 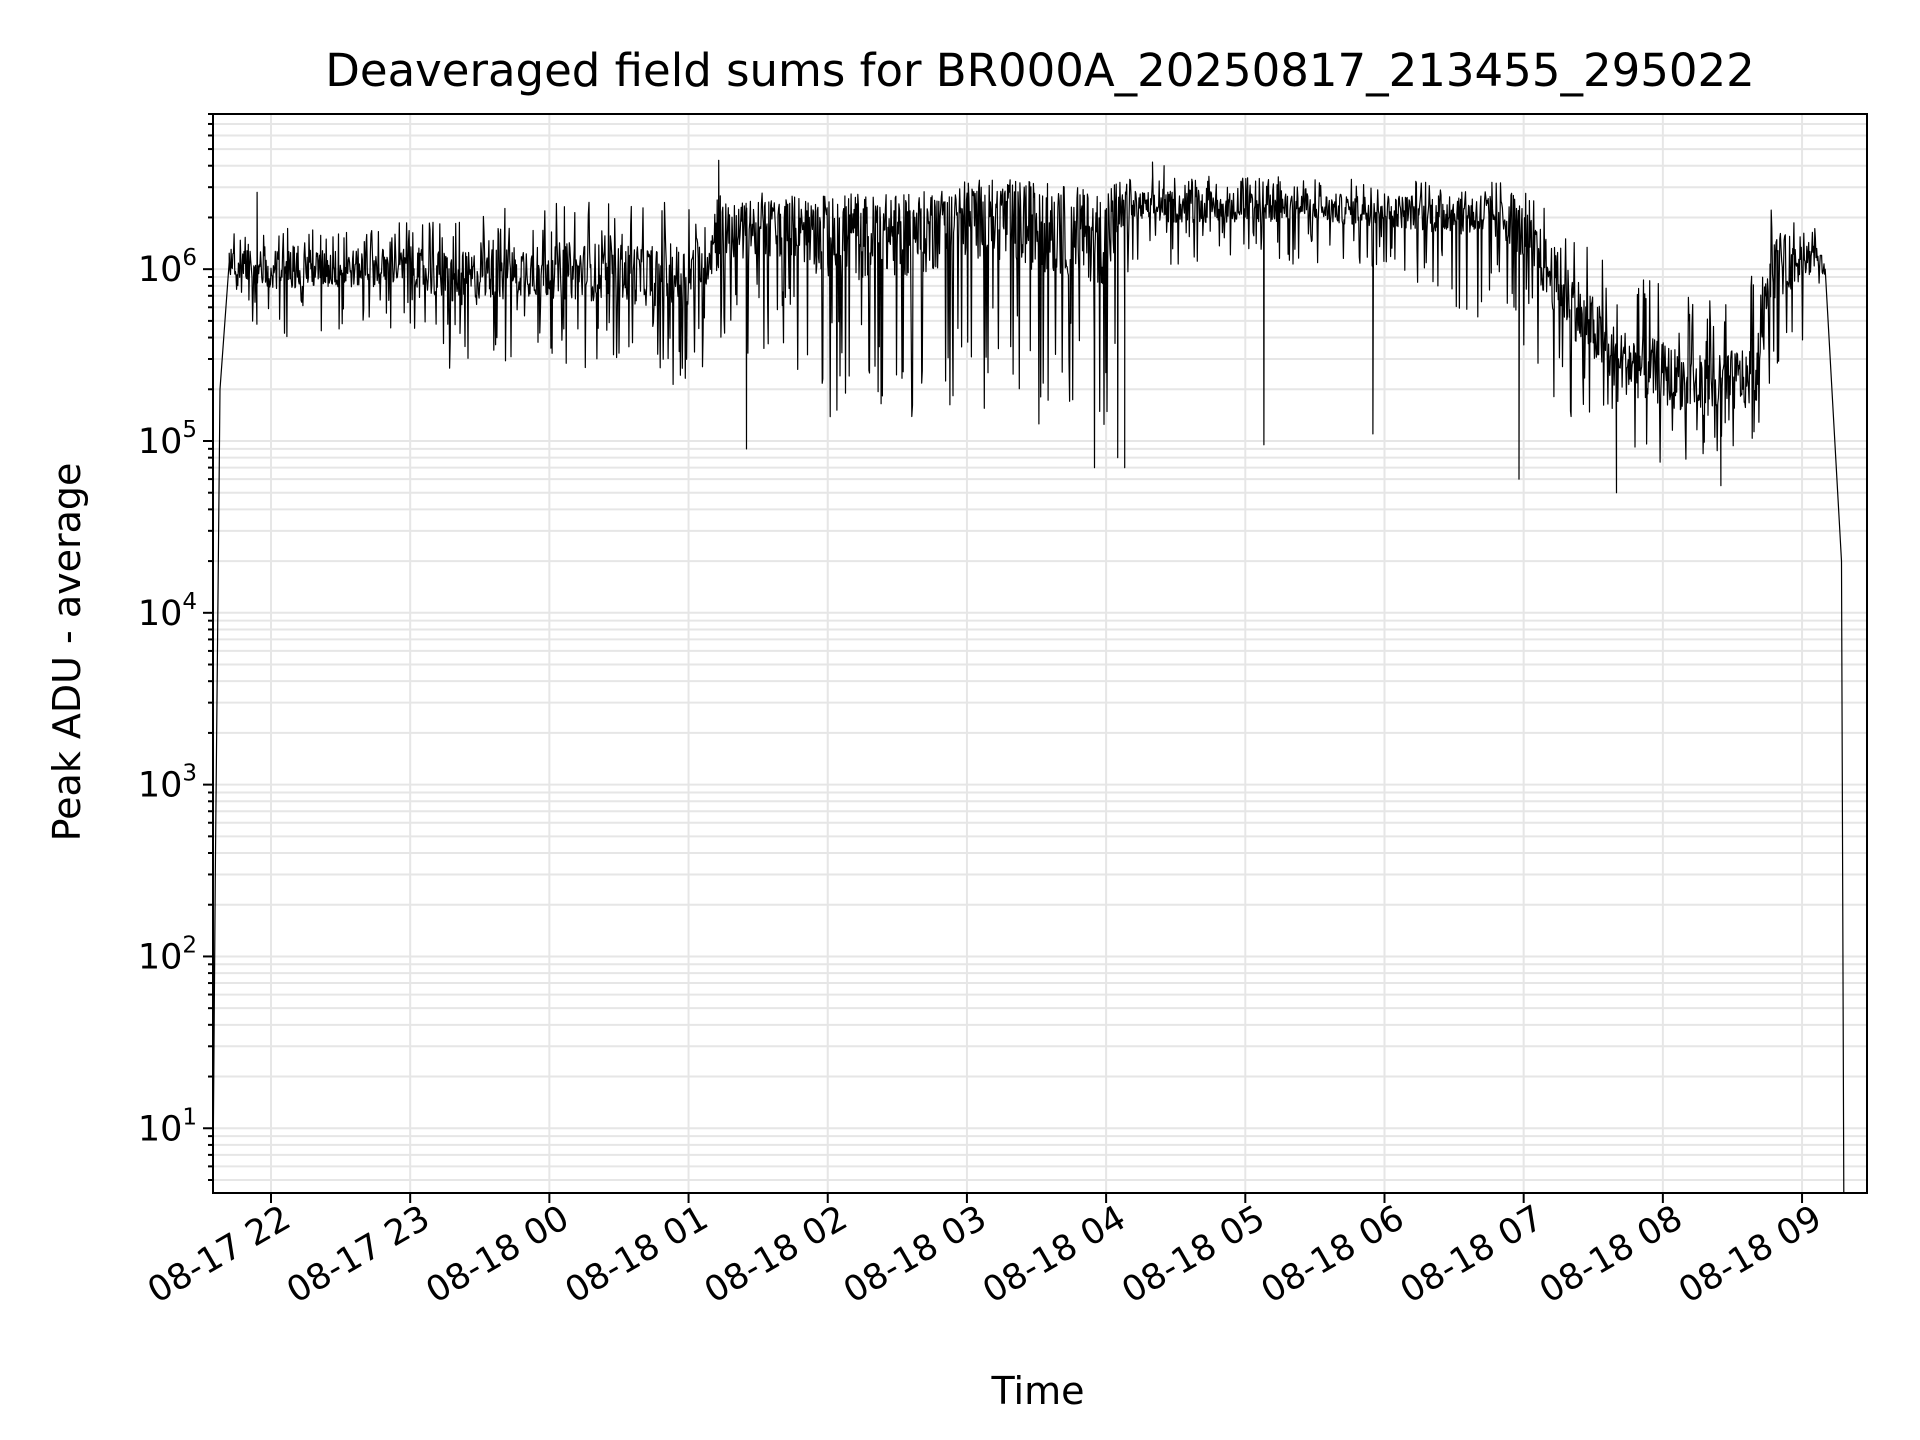 What do you see at coordinates (498, 1254) in the screenshot?
I see `x-tick-label: 08-18 00` at bounding box center [498, 1254].